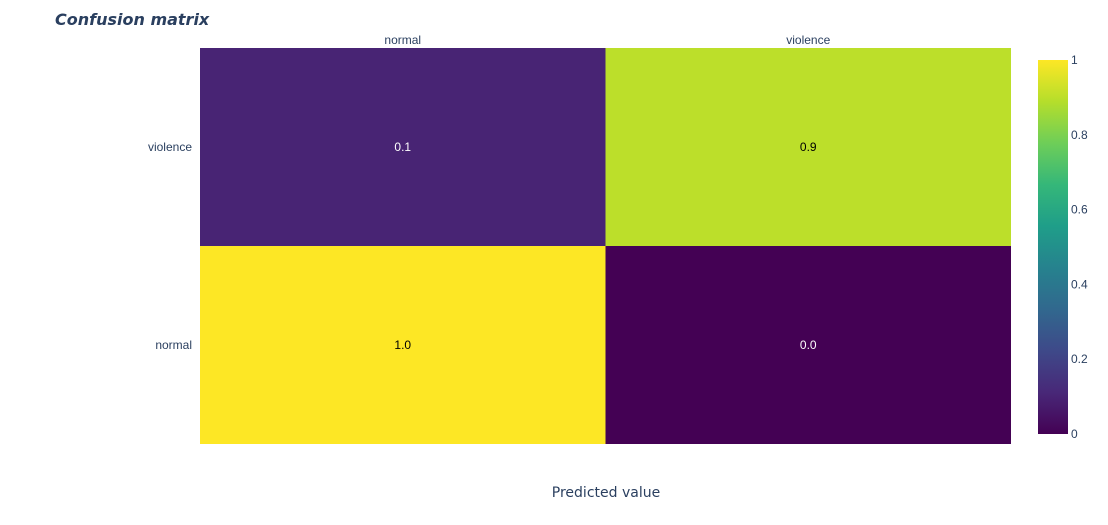 Image resolution: width=1108 pixels, height=525 pixels. Describe the element at coordinates (1079, 210) in the screenshot. I see `colorbar-tick-label: 0.6` at that location.